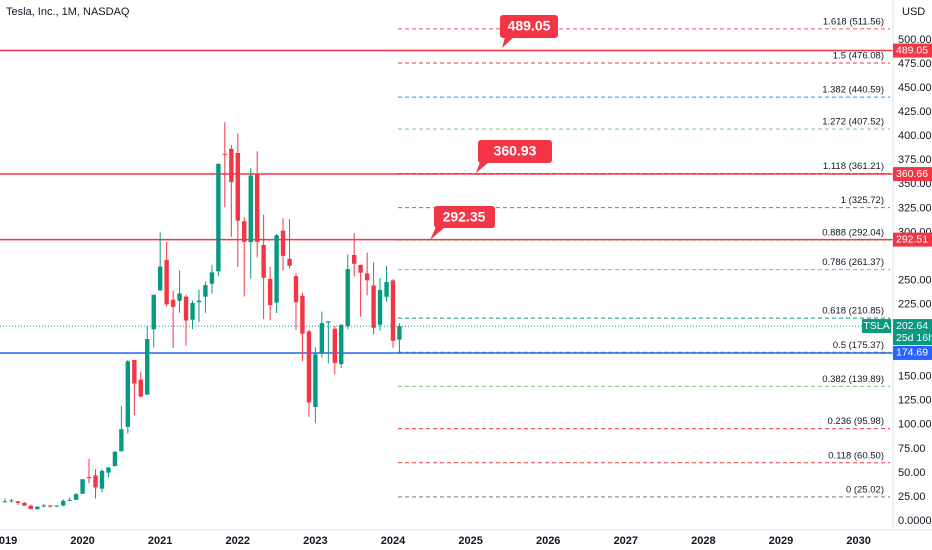 This screenshot has height=550, width=932. What do you see at coordinates (853, 311) in the screenshot?
I see `fib-label: 0.618 (210.85)` at bounding box center [853, 311].